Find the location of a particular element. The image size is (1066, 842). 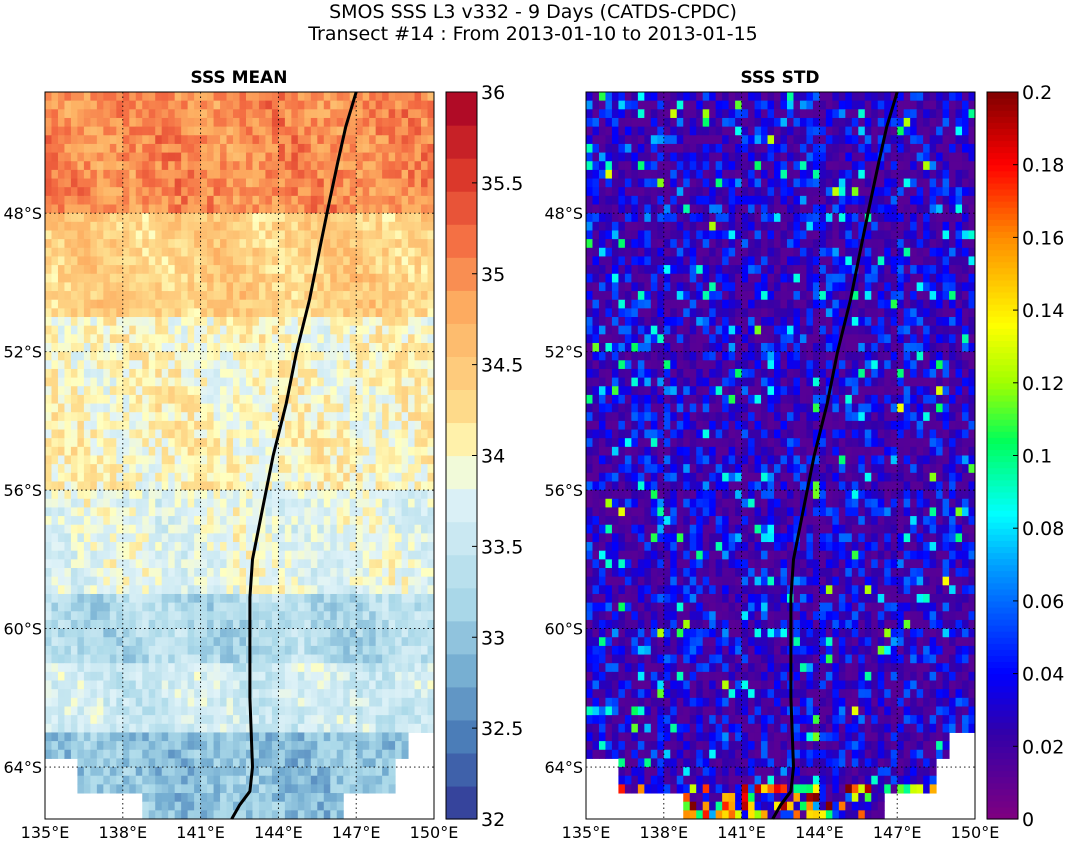

colorbar-tick-label: 35 is located at coordinates (493, 275).